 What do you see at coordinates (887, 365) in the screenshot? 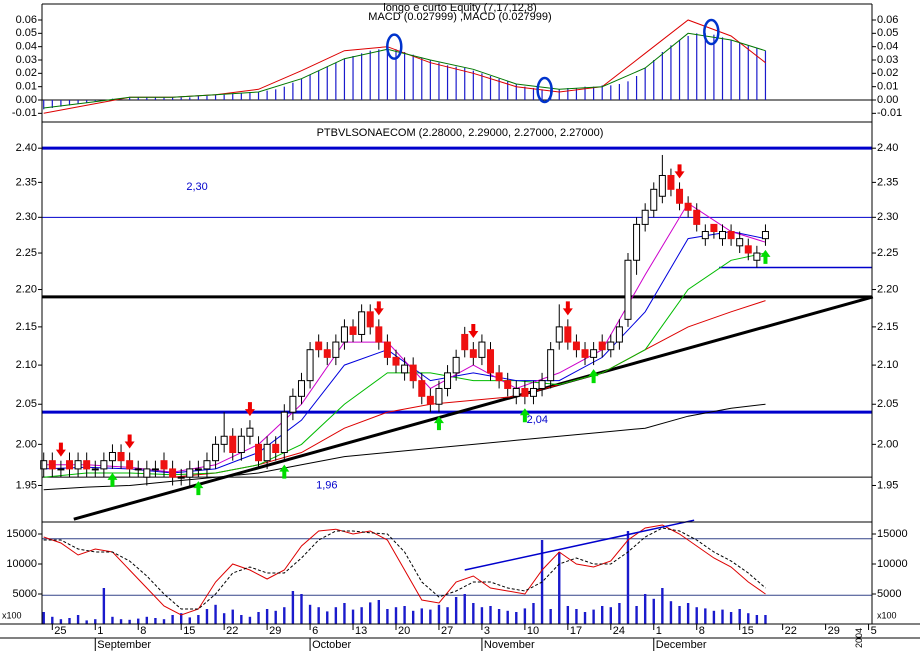
I see `y-tick-label: 2.10` at bounding box center [887, 365].